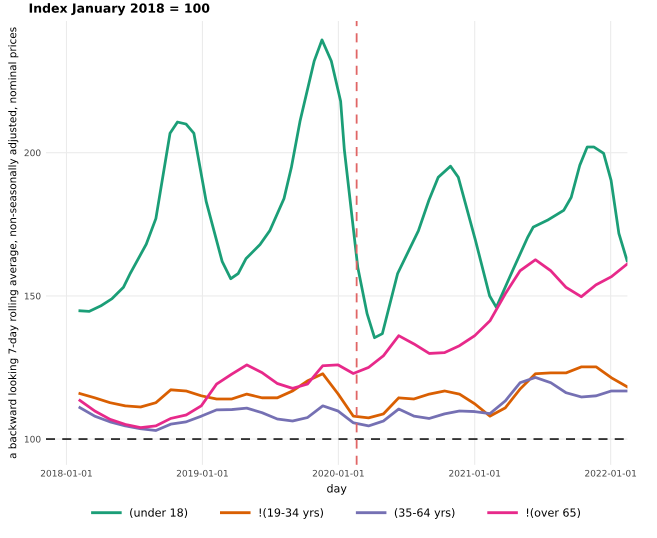 The height and width of the screenshot is (538, 657). What do you see at coordinates (553, 513) in the screenshot?
I see `legend-label: !(over 65)` at bounding box center [553, 513].